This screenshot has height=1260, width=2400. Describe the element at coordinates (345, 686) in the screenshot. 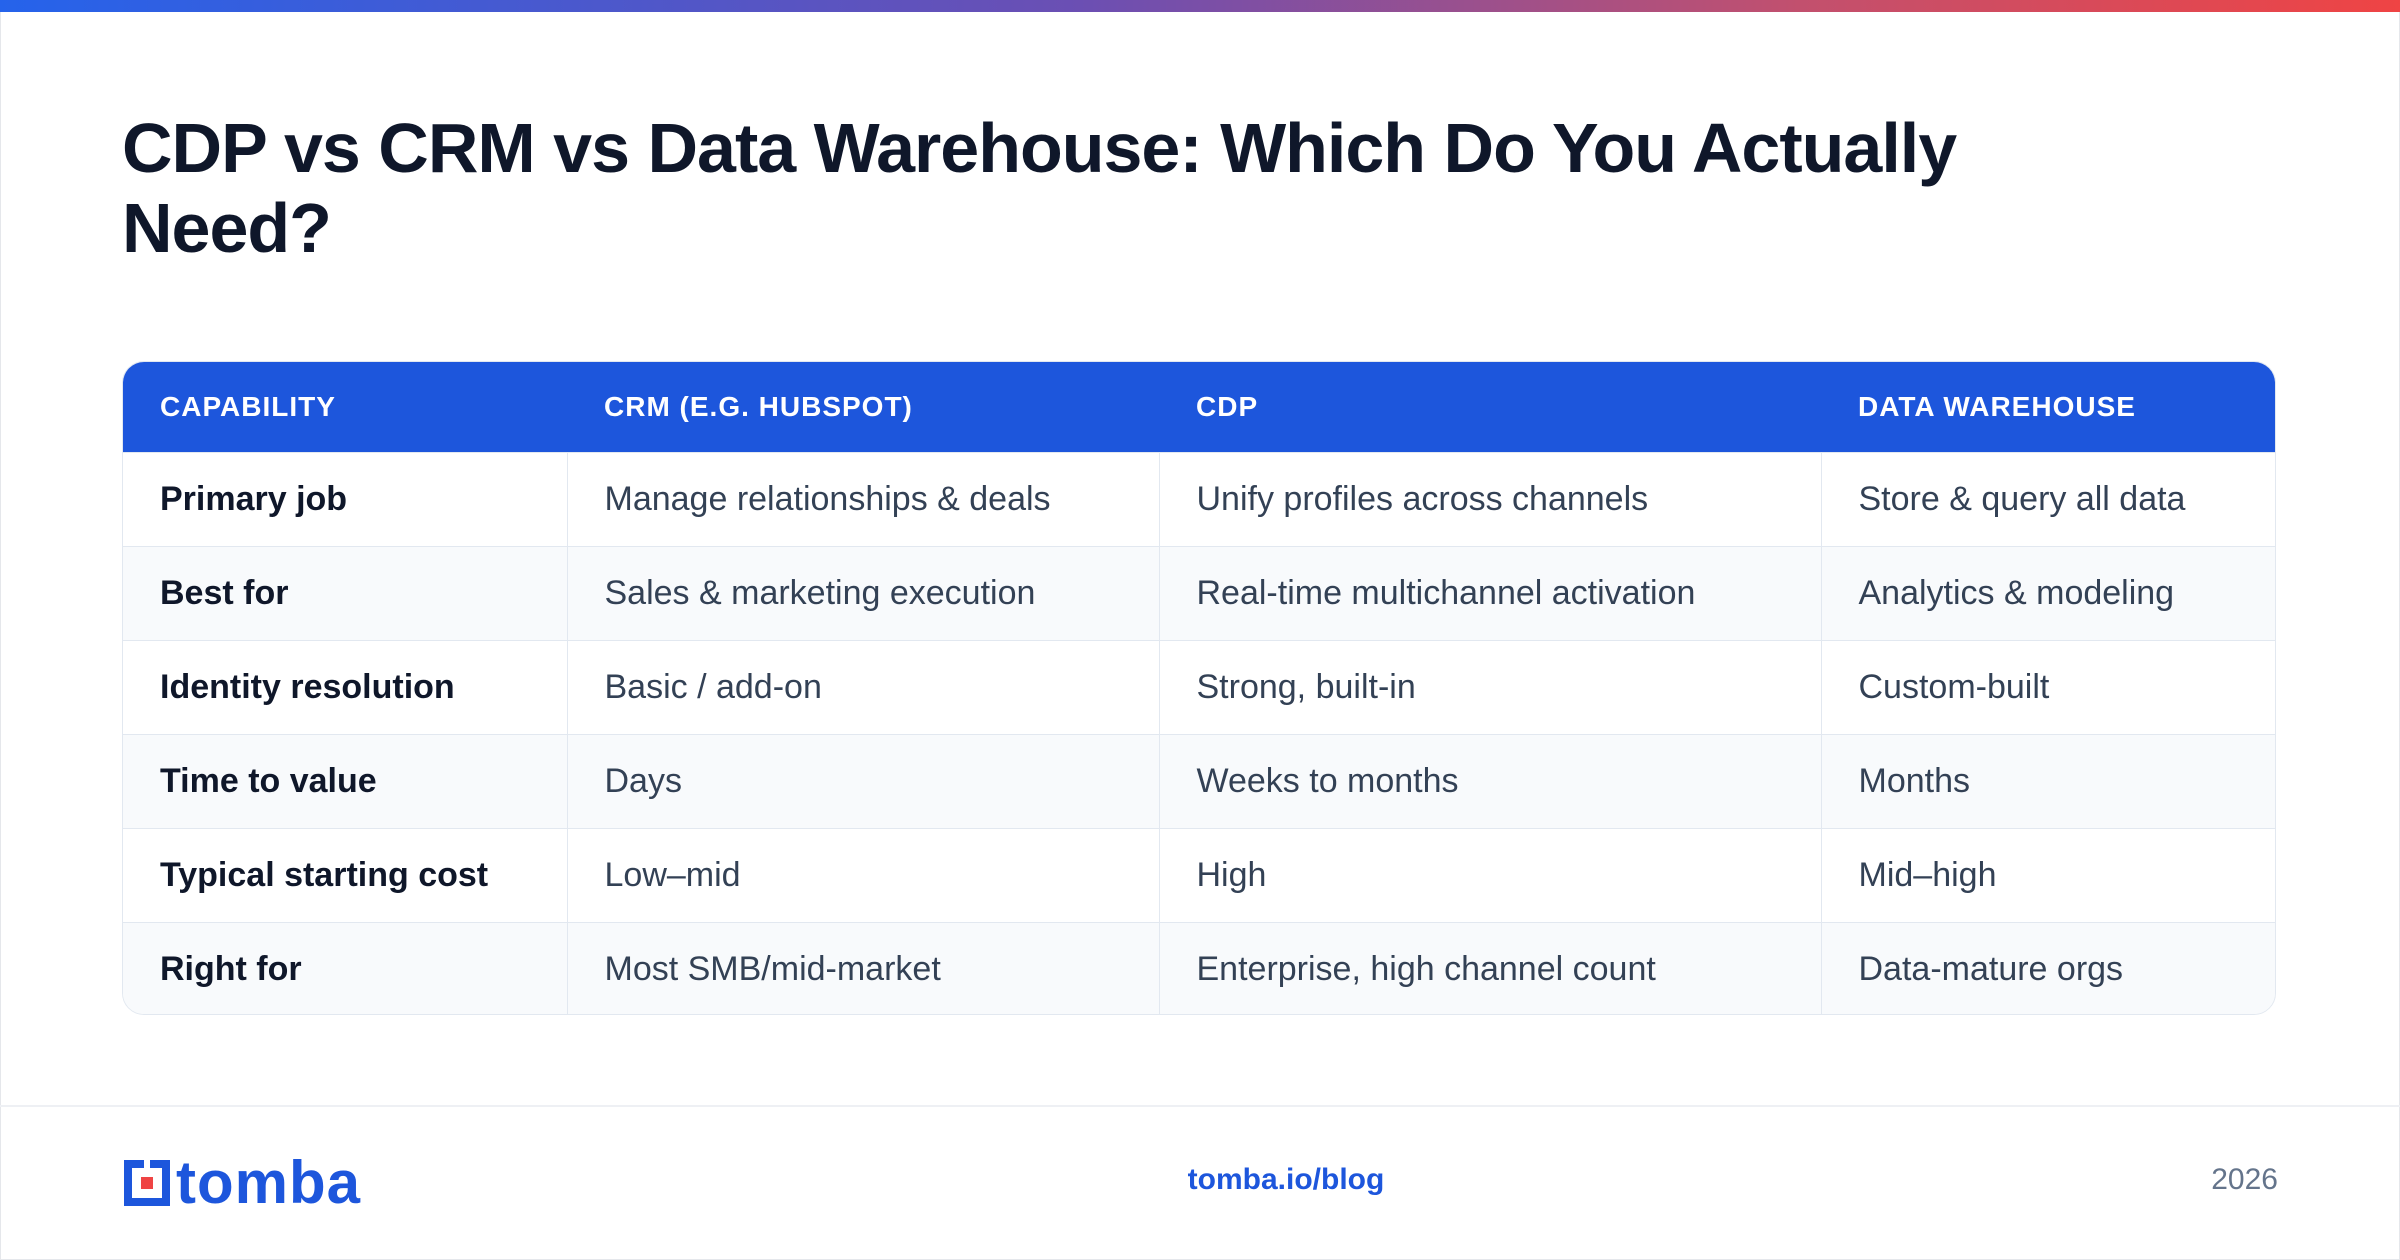

I see `row-label: Identity resolution` at that location.